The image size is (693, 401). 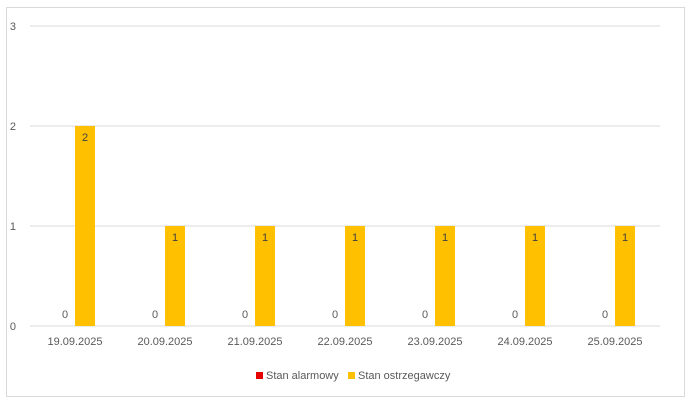 What do you see at coordinates (302, 376) in the screenshot?
I see `legend-label: Stan alarmowy` at bounding box center [302, 376].